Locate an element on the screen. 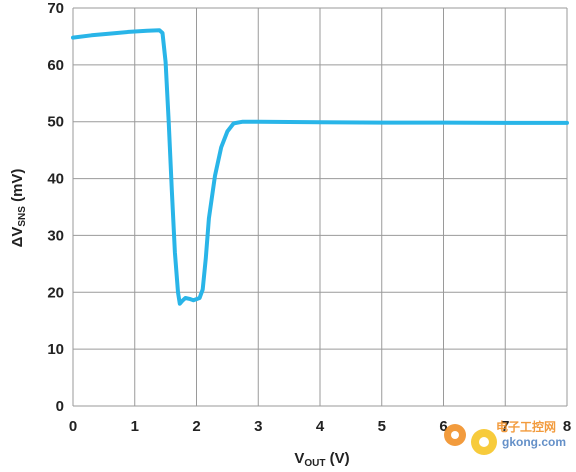 The height and width of the screenshot is (472, 576). y-tick-label: 10 is located at coordinates (55, 349).